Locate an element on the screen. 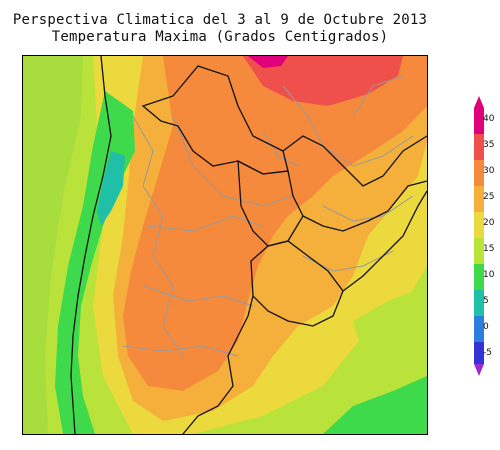 This screenshot has height=450, width=500. colorbar-label-minus5: -5 is located at coordinates (487, 353).